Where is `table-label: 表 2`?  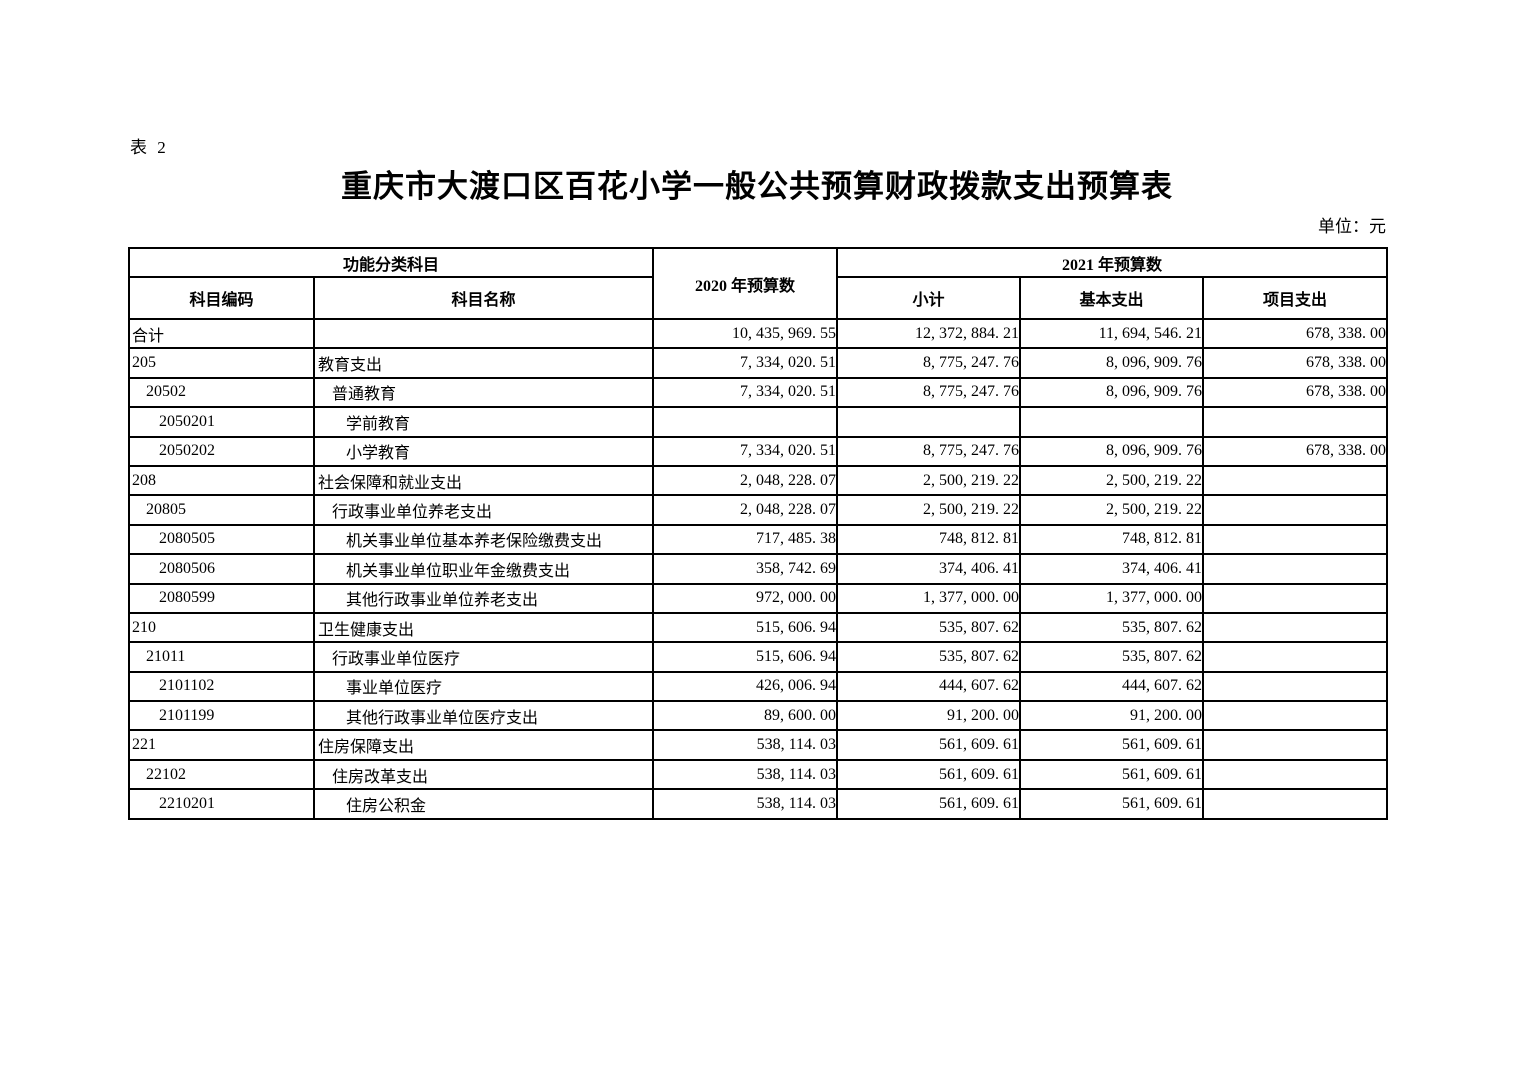 table-label: 表 2 is located at coordinates (149, 147).